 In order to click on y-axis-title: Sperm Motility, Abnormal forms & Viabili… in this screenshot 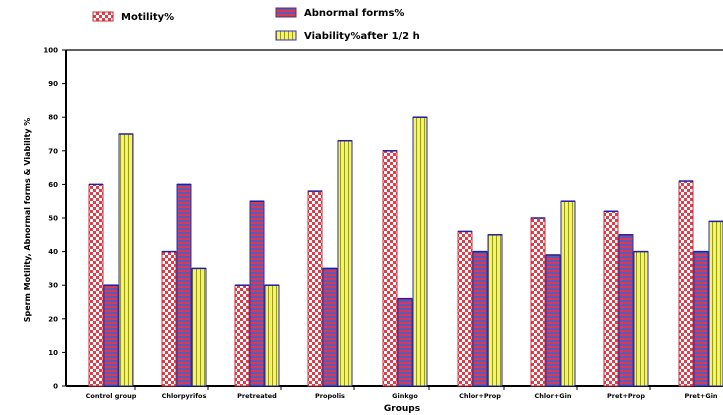, I will do `click(27, 220)`.